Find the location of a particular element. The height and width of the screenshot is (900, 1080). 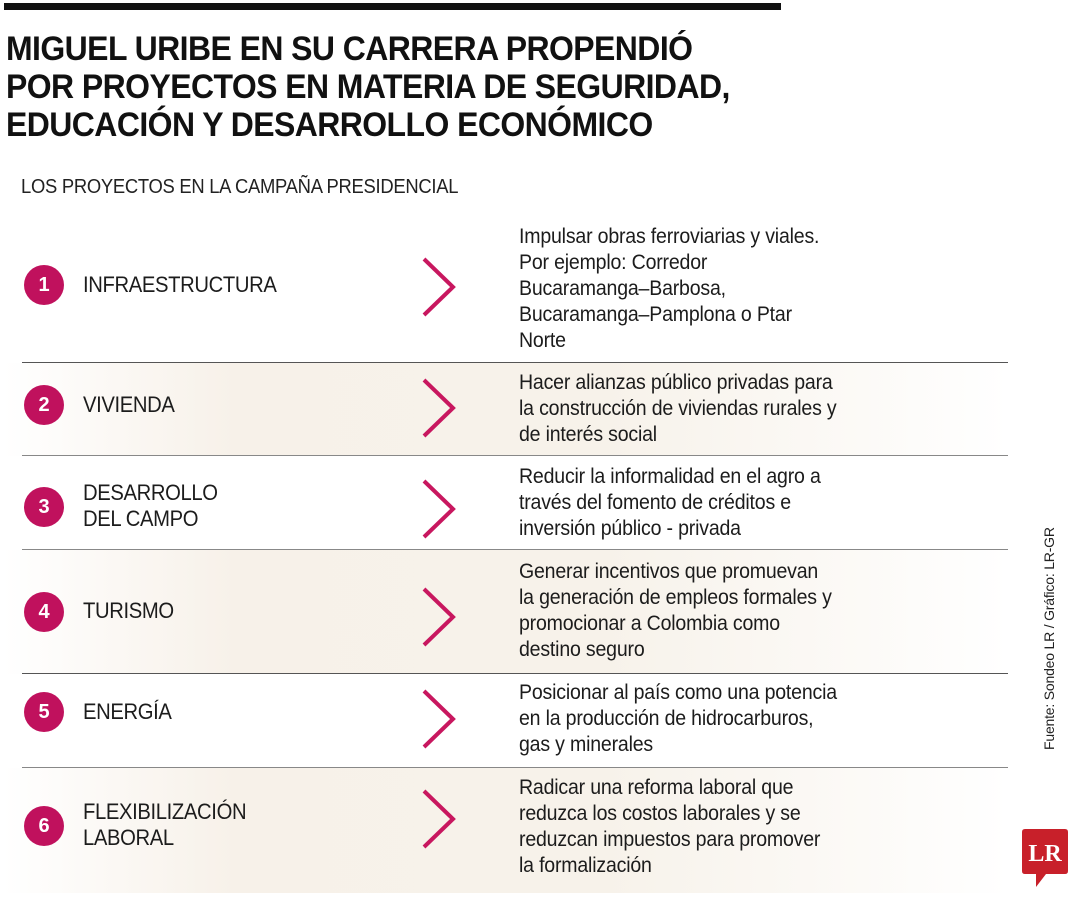

label-line: VIVIENDA is located at coordinates (129, 404).